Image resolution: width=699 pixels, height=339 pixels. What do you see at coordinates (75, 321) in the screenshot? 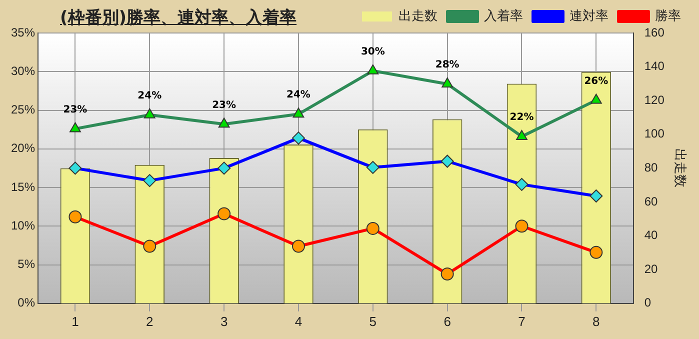
I see `x-tick-label: 1` at bounding box center [75, 321].